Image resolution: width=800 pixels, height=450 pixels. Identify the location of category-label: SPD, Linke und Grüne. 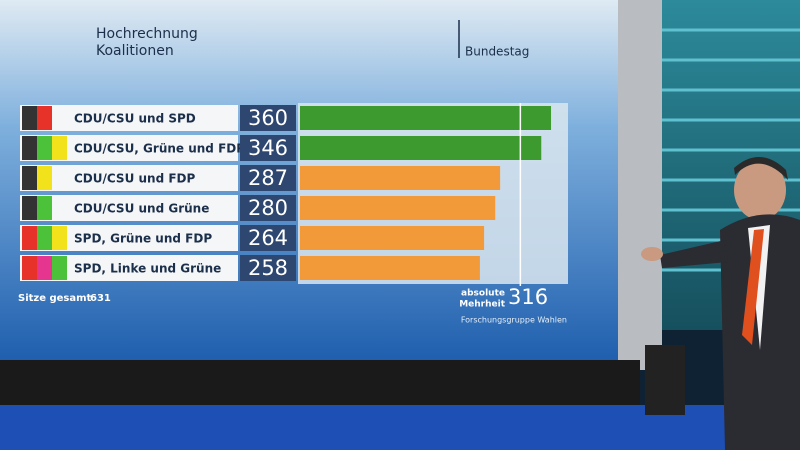
(147, 269).